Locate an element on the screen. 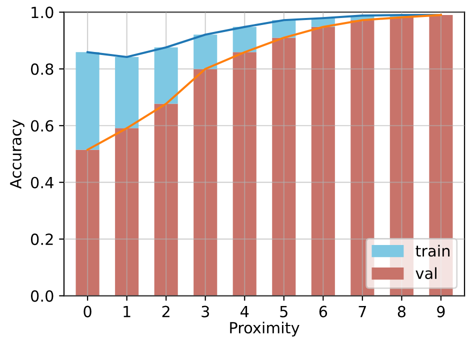 Image resolution: width=474 pixels, height=348 pixels. y-tick-label: 0.4 is located at coordinates (42, 182).